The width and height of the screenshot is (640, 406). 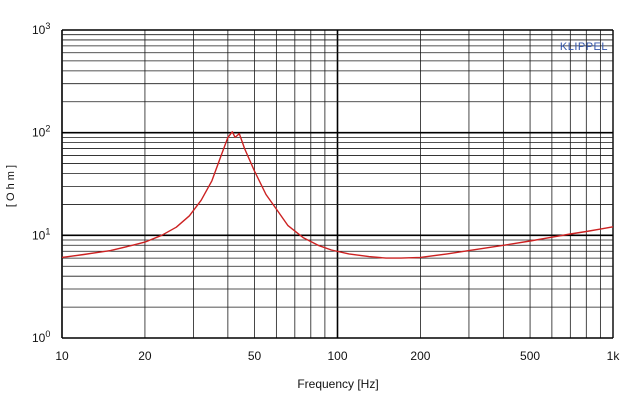 What do you see at coordinates (41, 234) in the screenshot?
I see `y-tick-label: 10¹` at bounding box center [41, 234].